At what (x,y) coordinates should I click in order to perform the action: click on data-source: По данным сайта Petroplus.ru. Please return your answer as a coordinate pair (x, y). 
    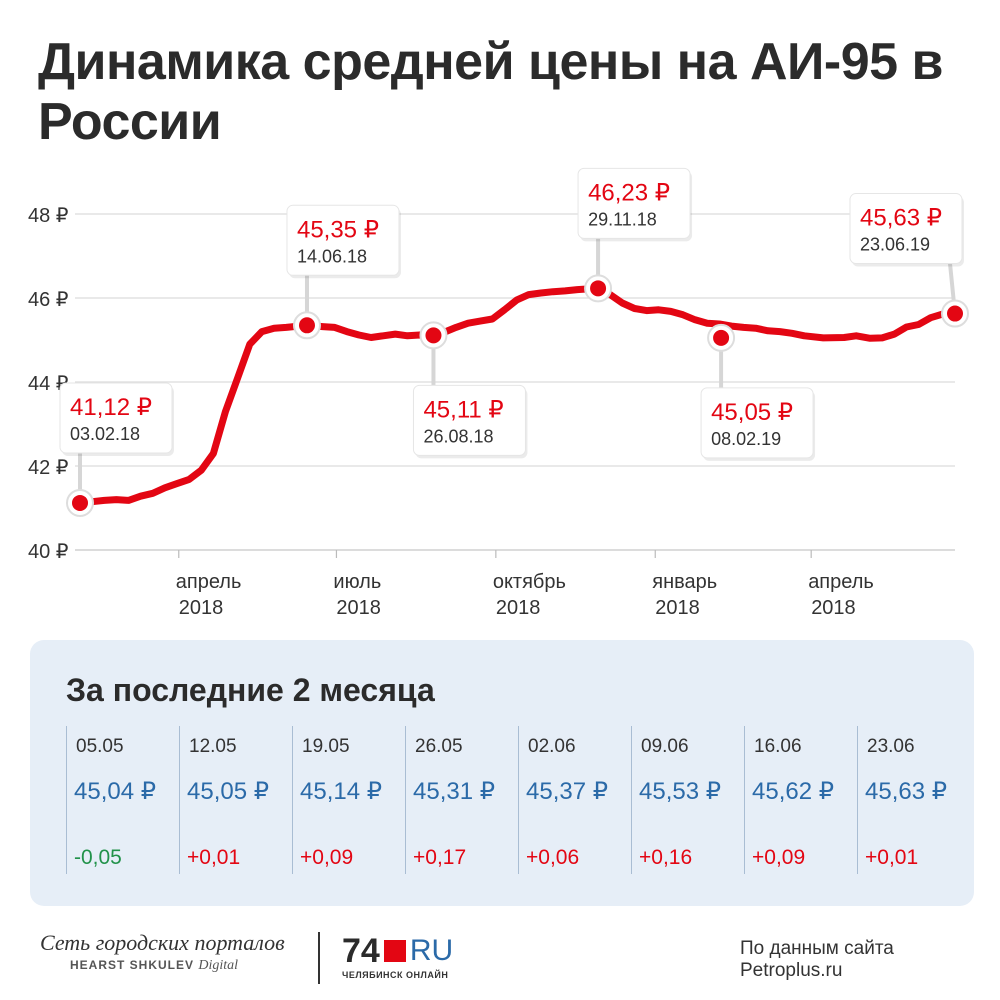
    Looking at the image, I should click on (817, 960).